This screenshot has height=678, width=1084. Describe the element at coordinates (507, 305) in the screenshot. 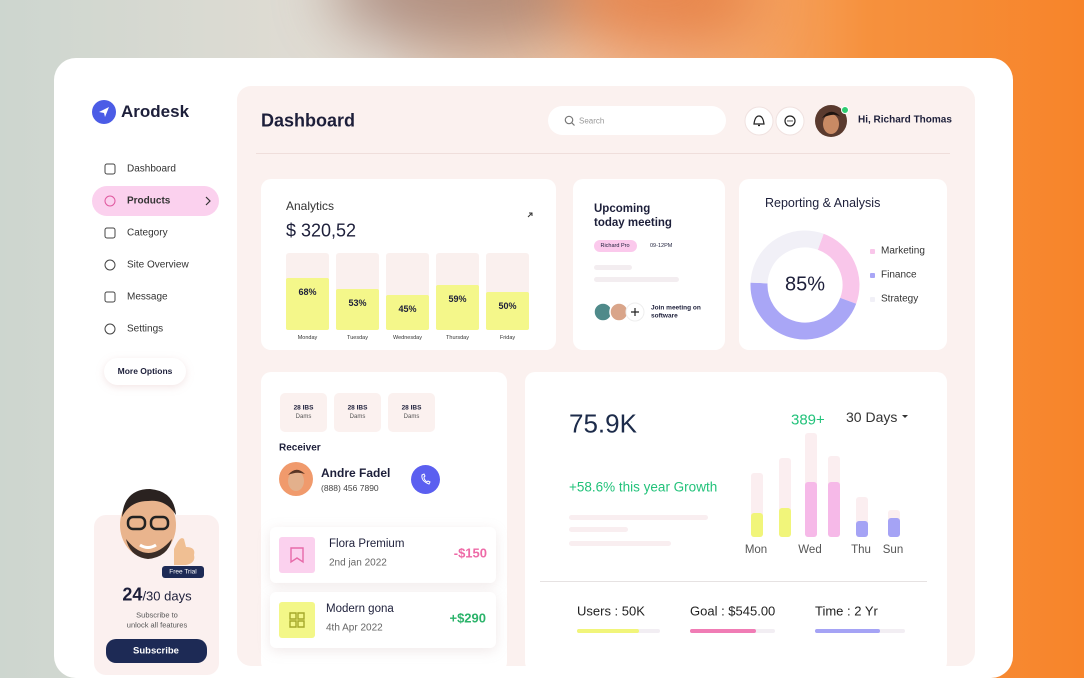

I see `bar-label: 50%` at that location.